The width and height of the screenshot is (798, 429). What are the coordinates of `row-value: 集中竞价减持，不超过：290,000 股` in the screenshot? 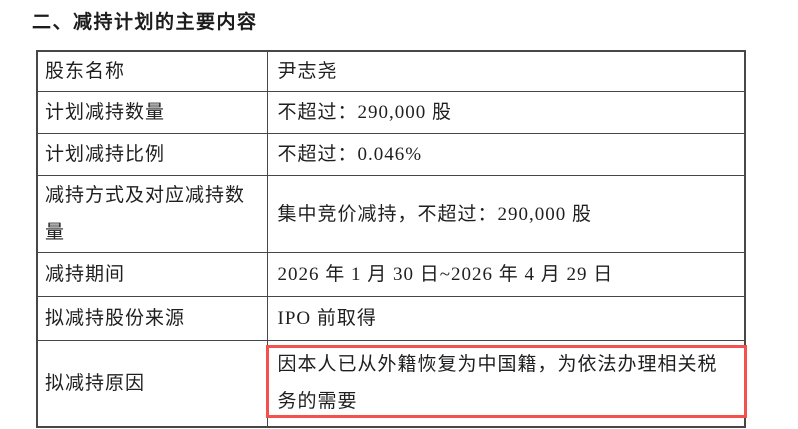 It's located at (506, 214).